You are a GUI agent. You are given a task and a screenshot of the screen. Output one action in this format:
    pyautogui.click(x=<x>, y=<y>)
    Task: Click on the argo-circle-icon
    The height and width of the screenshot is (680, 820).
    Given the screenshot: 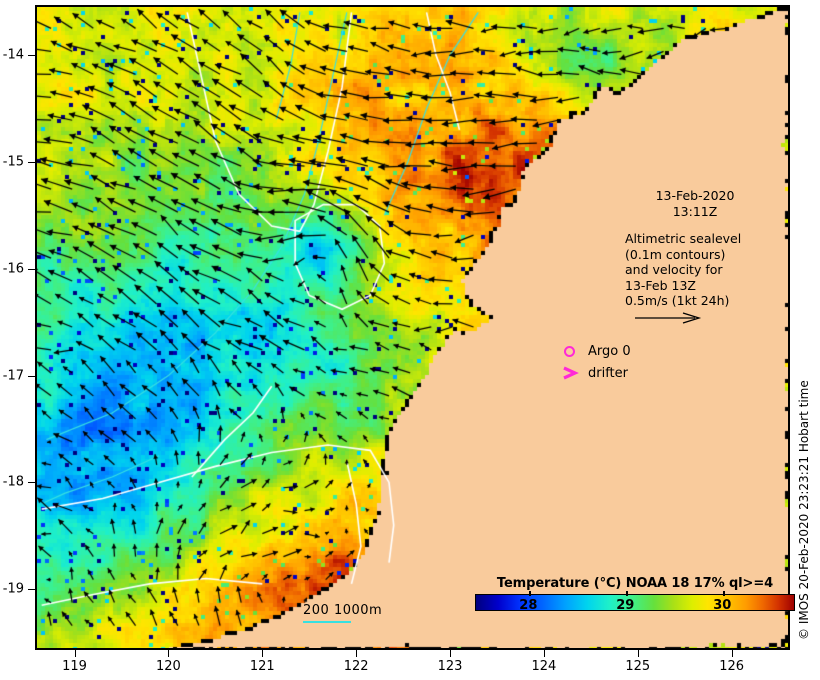 What is the action you would take?
    pyautogui.click(x=575, y=351)
    